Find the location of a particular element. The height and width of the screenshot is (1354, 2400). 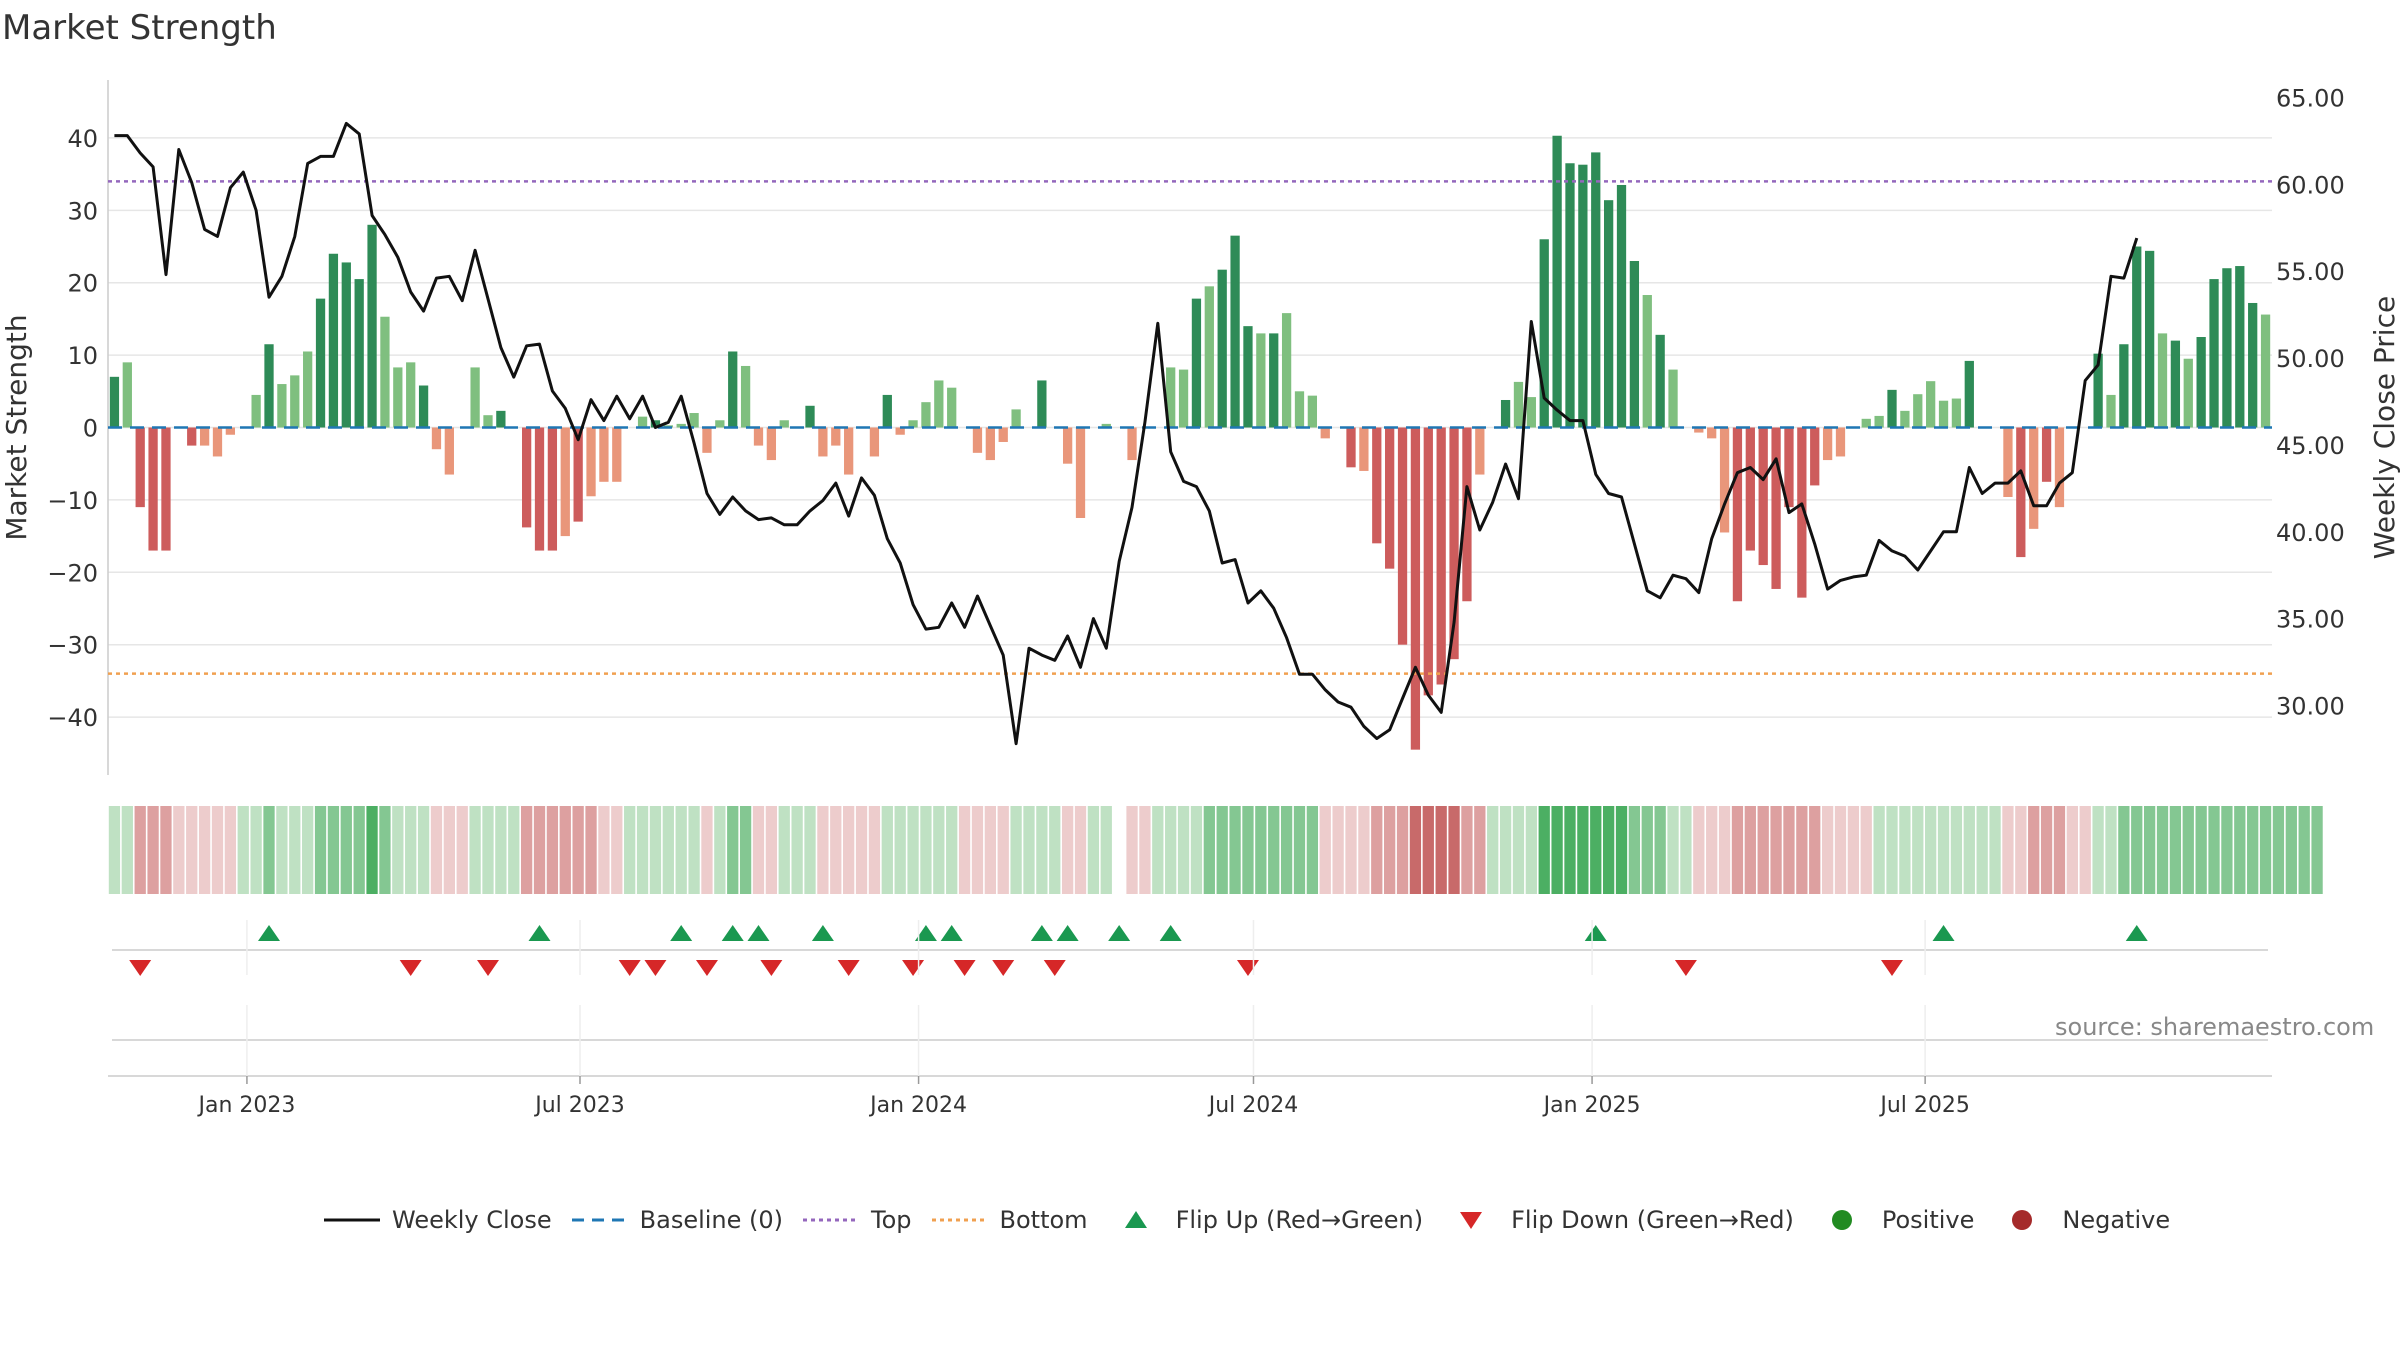

y2-tick-label: 35.00 is located at coordinates (2310, 620).